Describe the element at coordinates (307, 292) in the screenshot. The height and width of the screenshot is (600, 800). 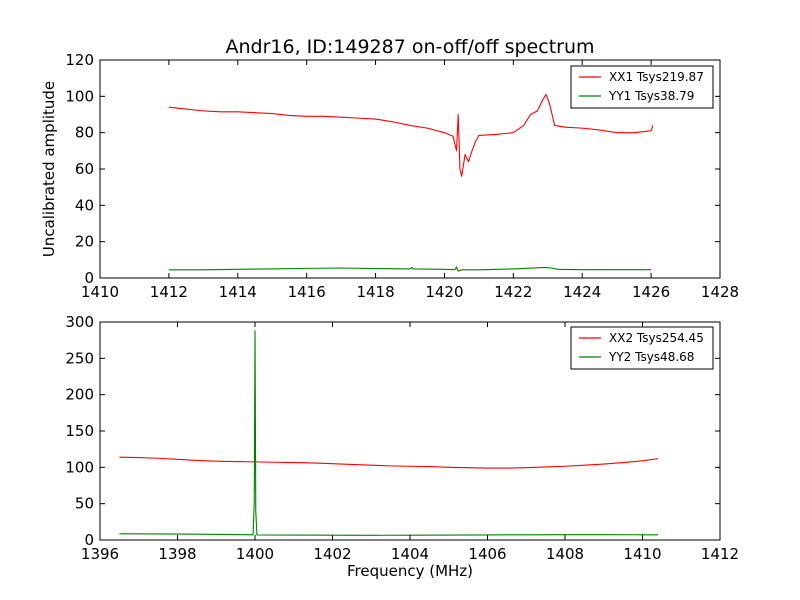
I see `x-tick-label: 1416` at that location.